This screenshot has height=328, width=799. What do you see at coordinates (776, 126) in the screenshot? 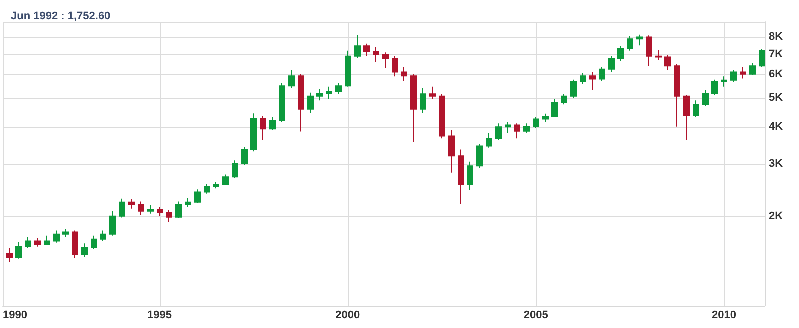
I see `y-tick-label: 4K` at bounding box center [776, 126].